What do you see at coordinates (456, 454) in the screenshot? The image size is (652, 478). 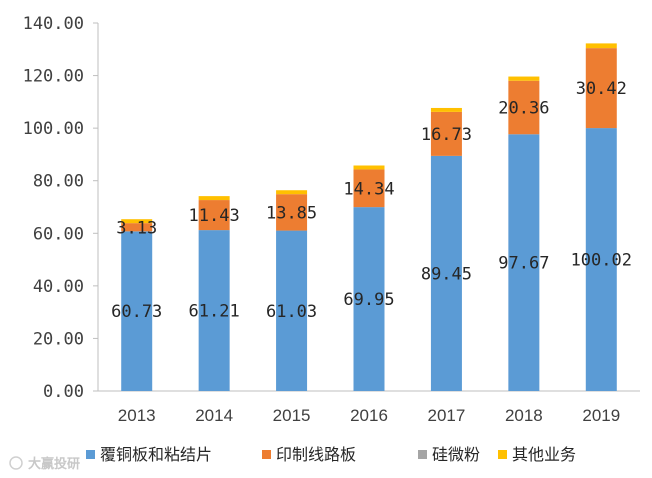 I see `legend-label: 硅微粉` at bounding box center [456, 454].